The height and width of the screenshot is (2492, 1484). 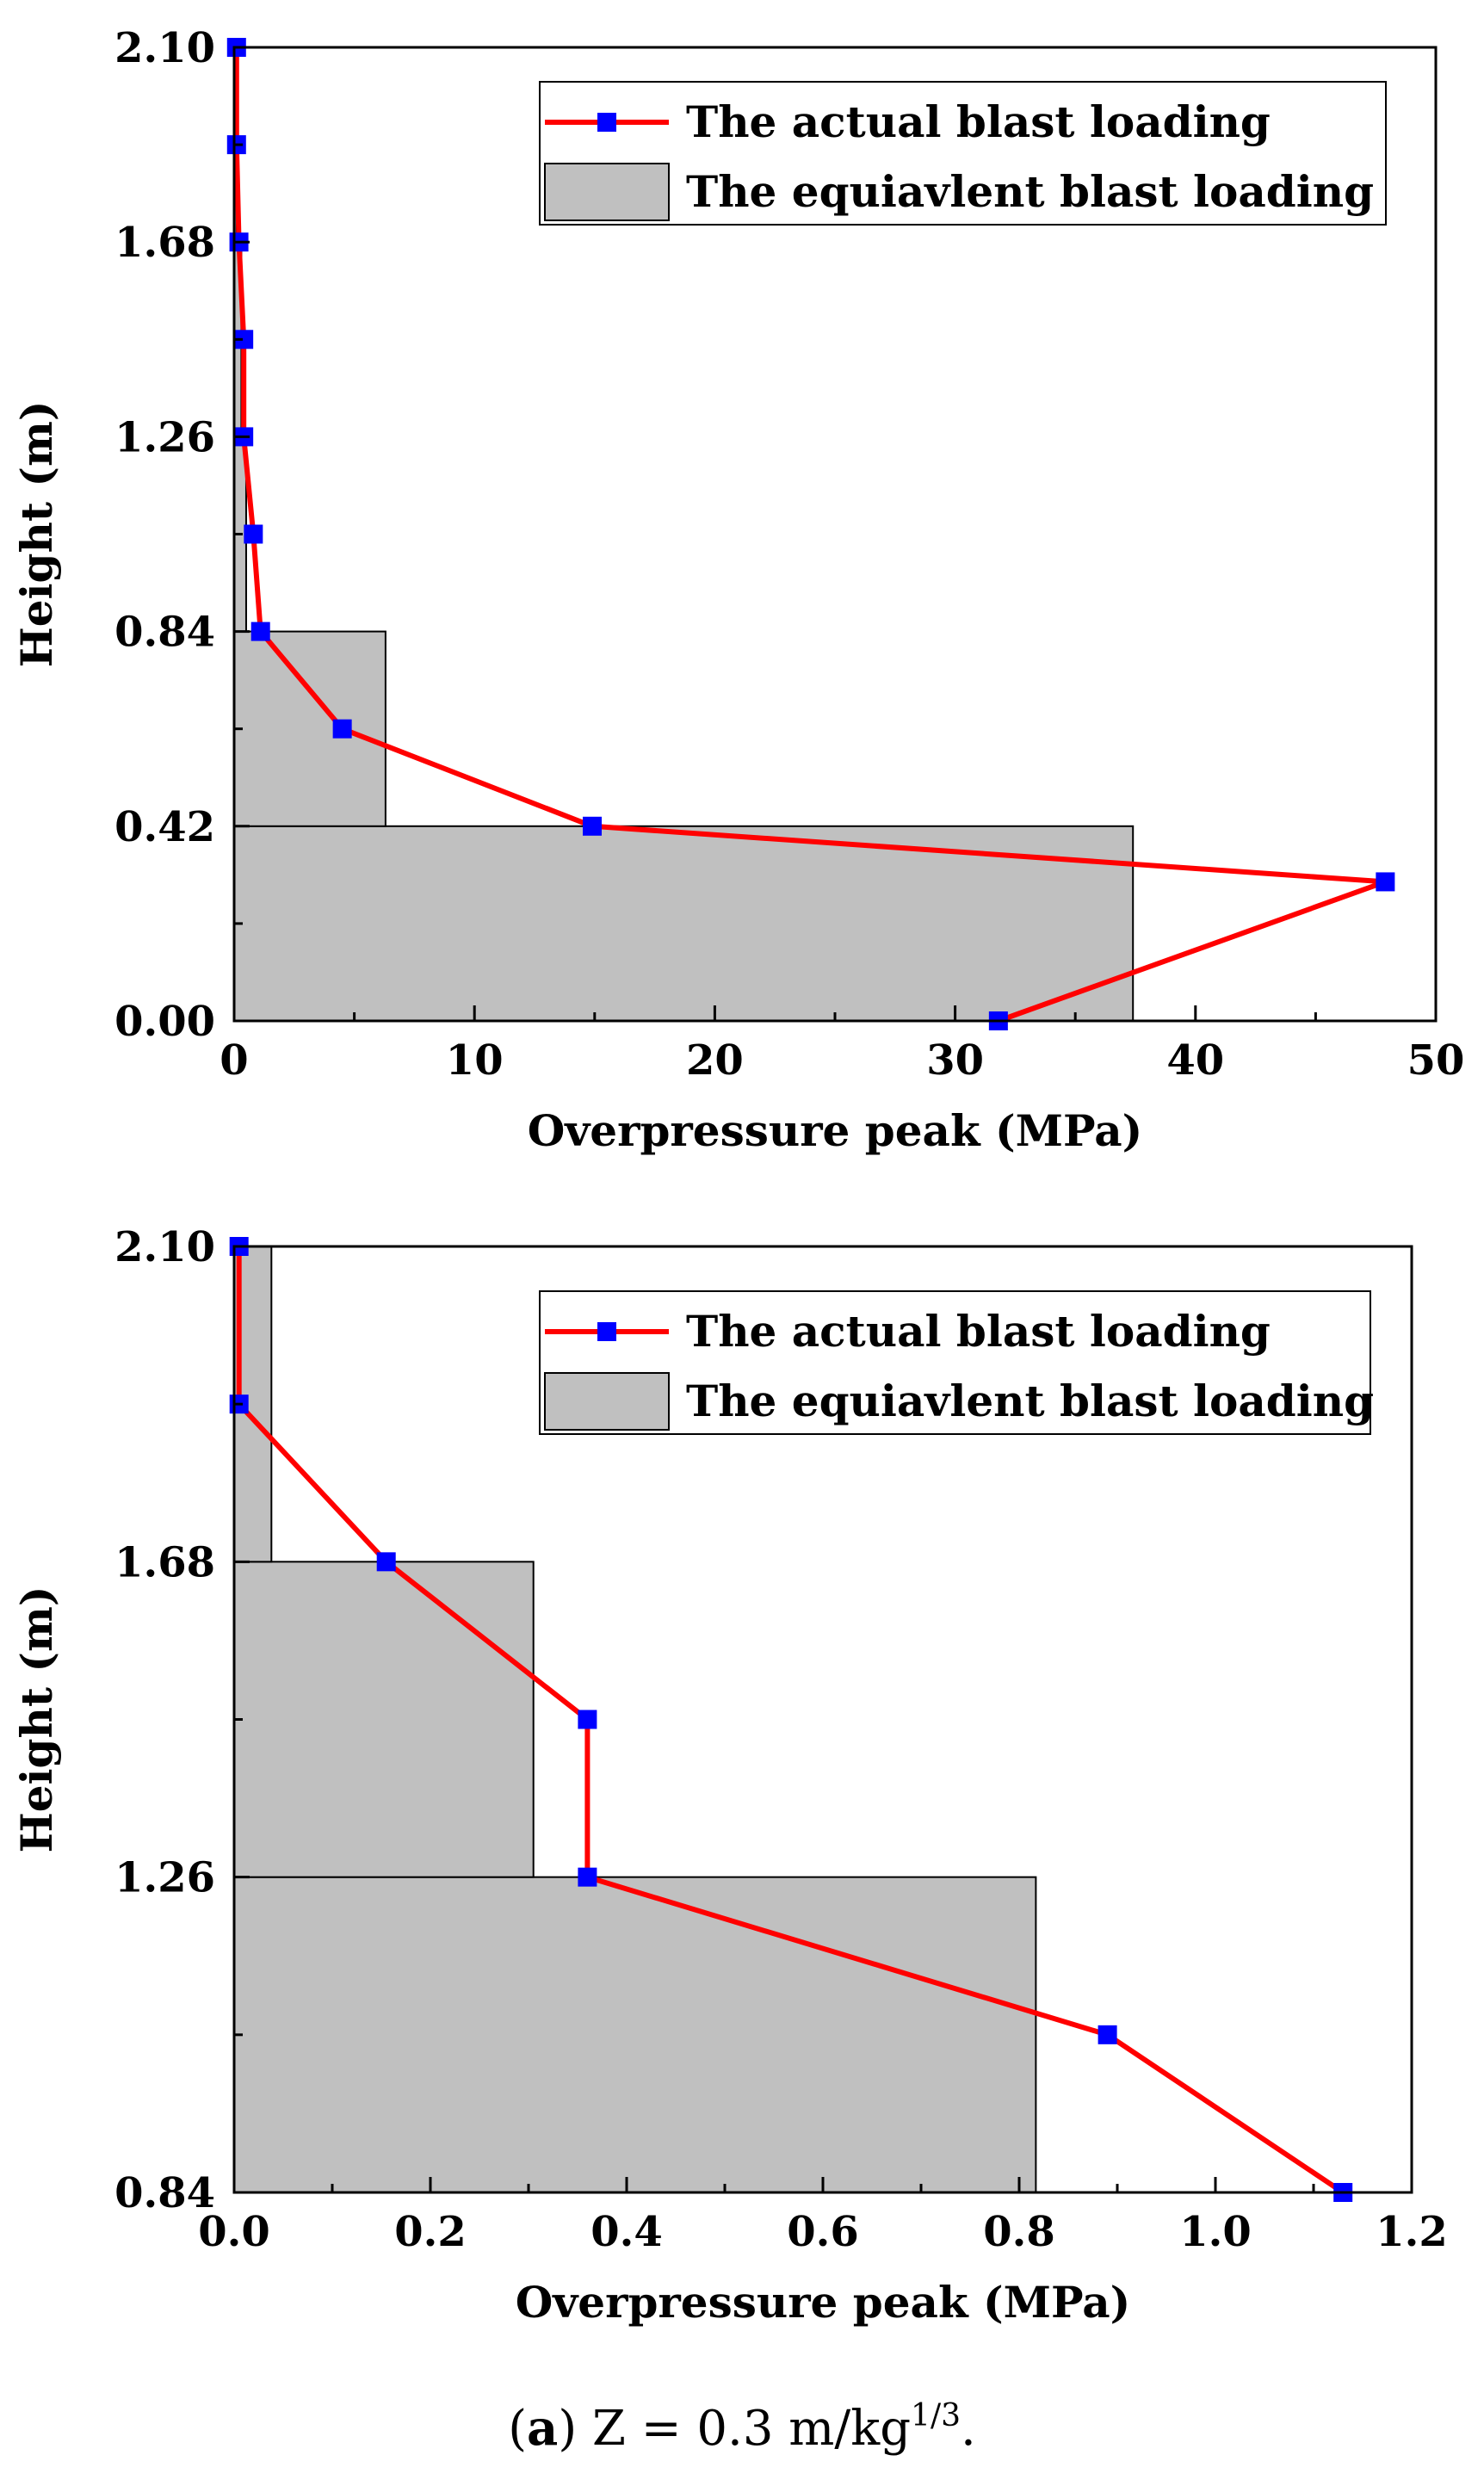 I want to click on x-tick-label: 0.6, so click(x=823, y=2232).